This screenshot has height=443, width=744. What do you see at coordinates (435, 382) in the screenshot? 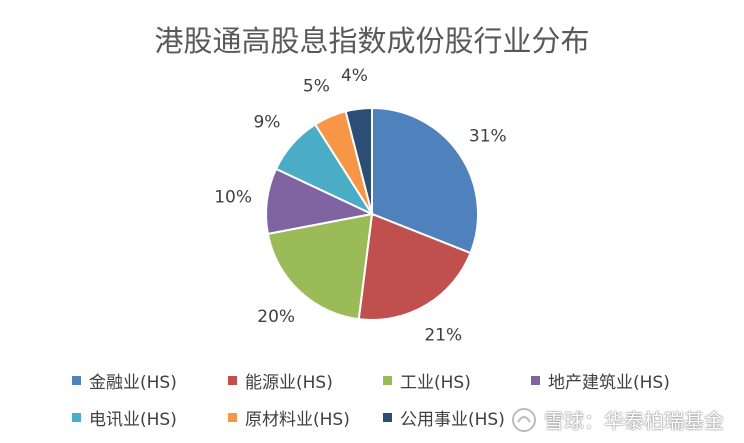
I see `legend-label: 工业(HS)` at bounding box center [435, 382].